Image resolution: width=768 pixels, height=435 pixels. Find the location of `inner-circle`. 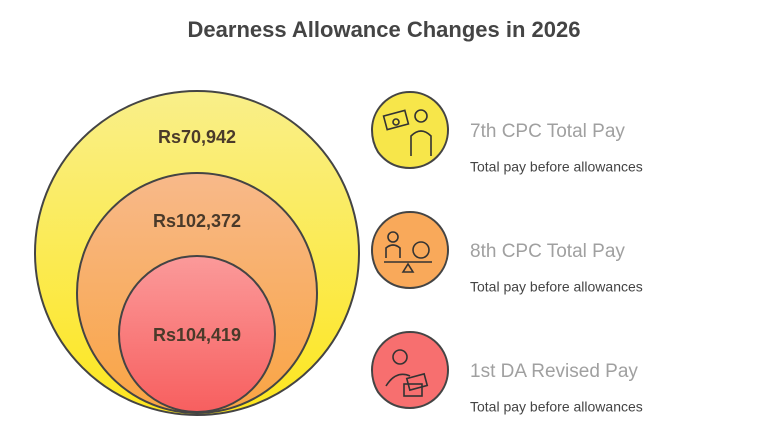

inner-circle is located at coordinates (197, 334).